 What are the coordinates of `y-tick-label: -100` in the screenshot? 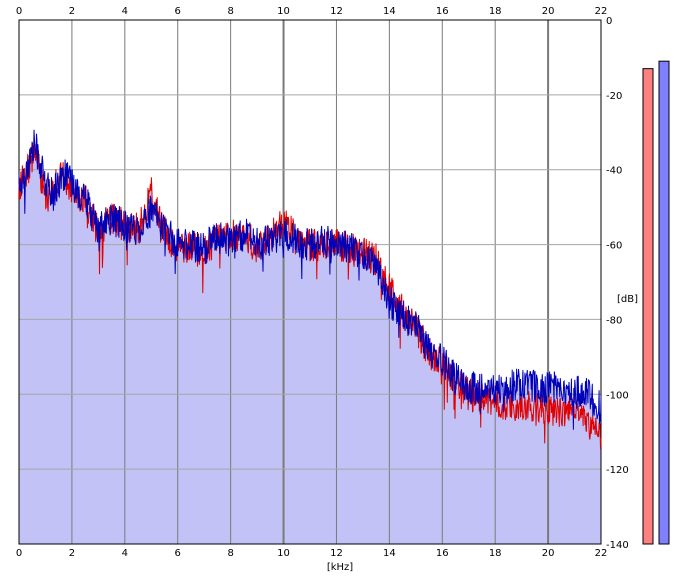 It's located at (617, 395).